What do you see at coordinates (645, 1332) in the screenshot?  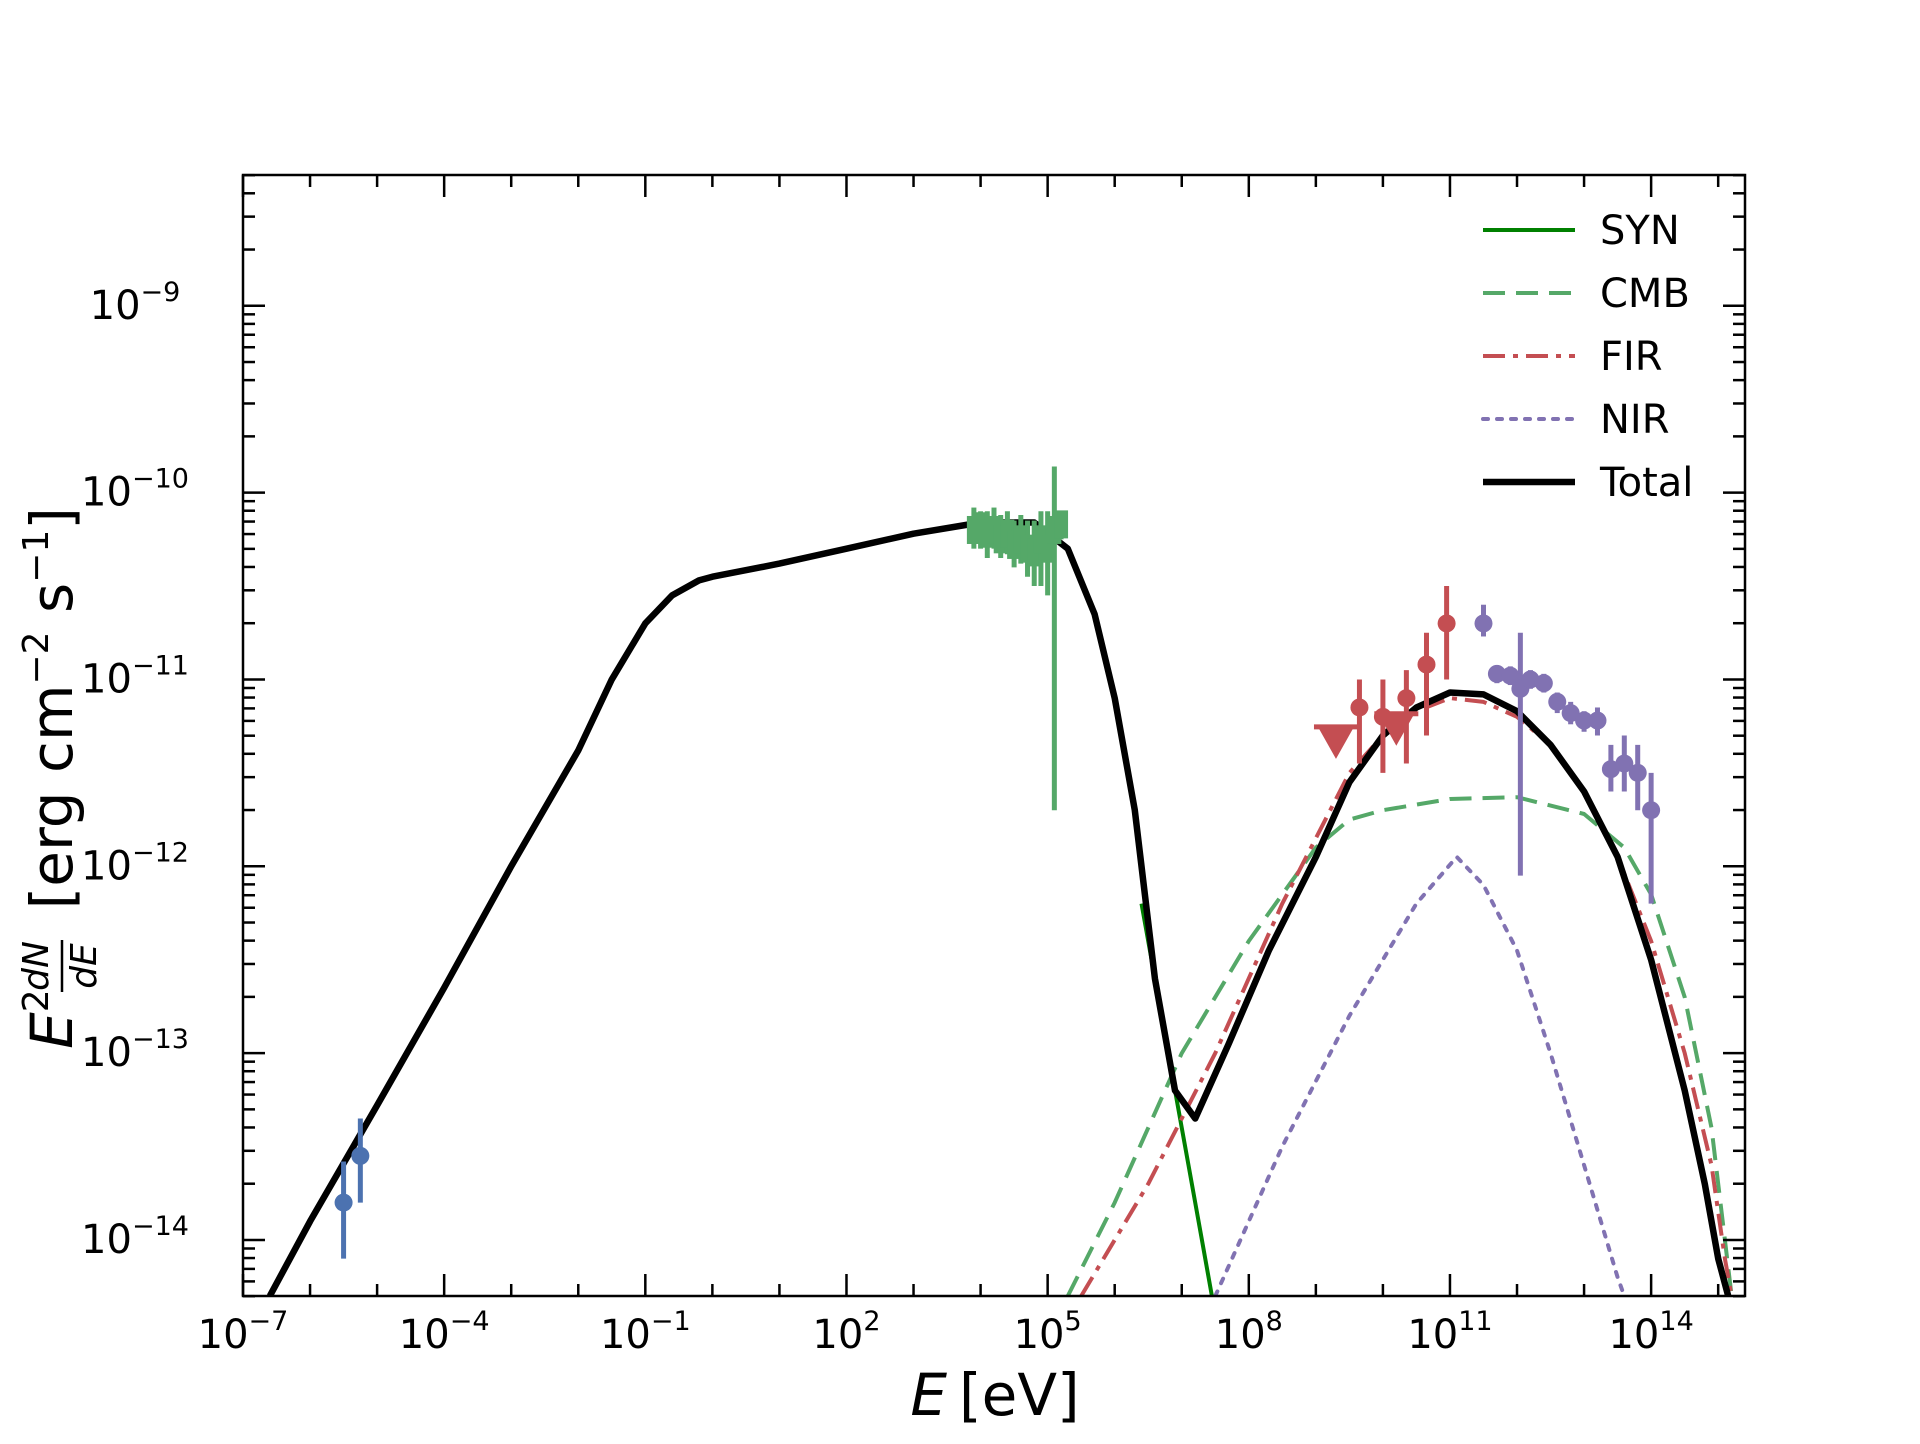 I see `x-tick-label: 10⁻¹` at bounding box center [645, 1332].